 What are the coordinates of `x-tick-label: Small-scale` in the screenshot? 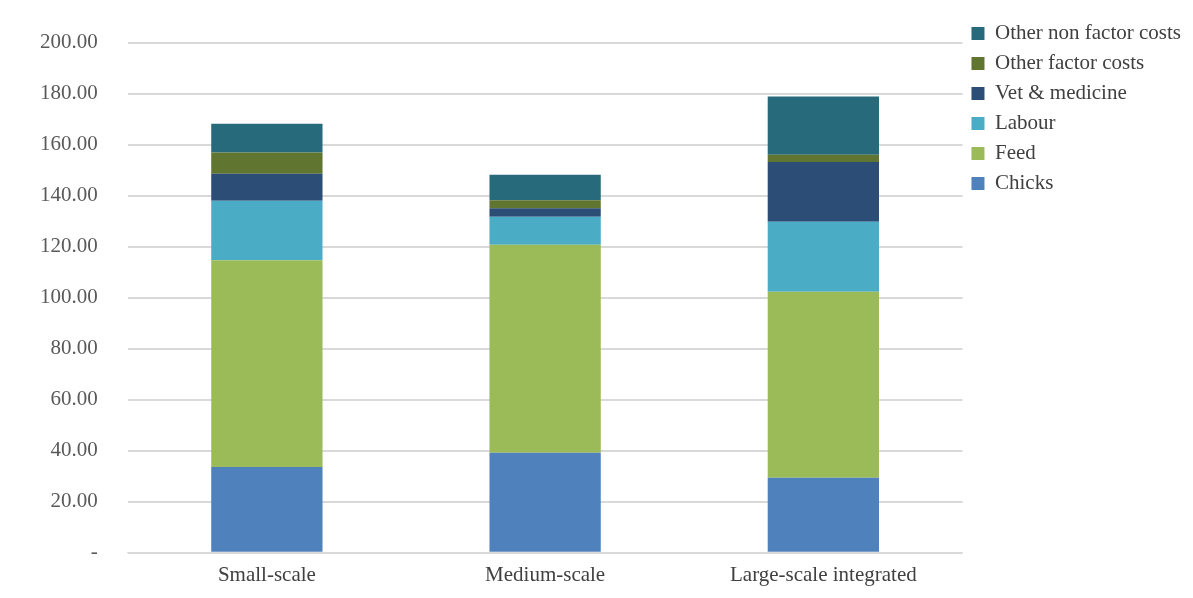 It's located at (266, 573).